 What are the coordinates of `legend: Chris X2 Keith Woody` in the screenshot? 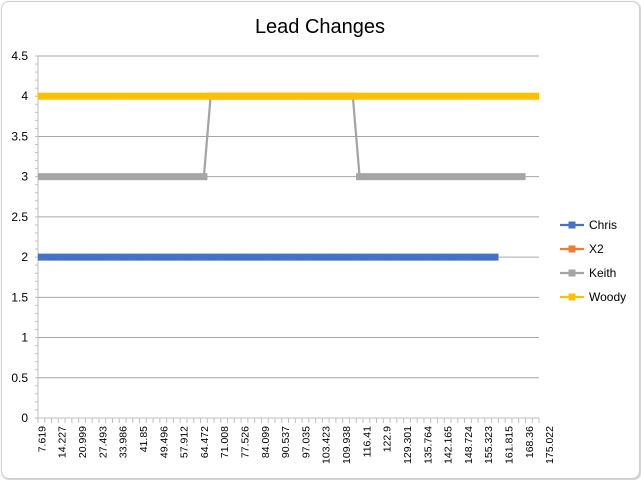 It's located at (593, 261).